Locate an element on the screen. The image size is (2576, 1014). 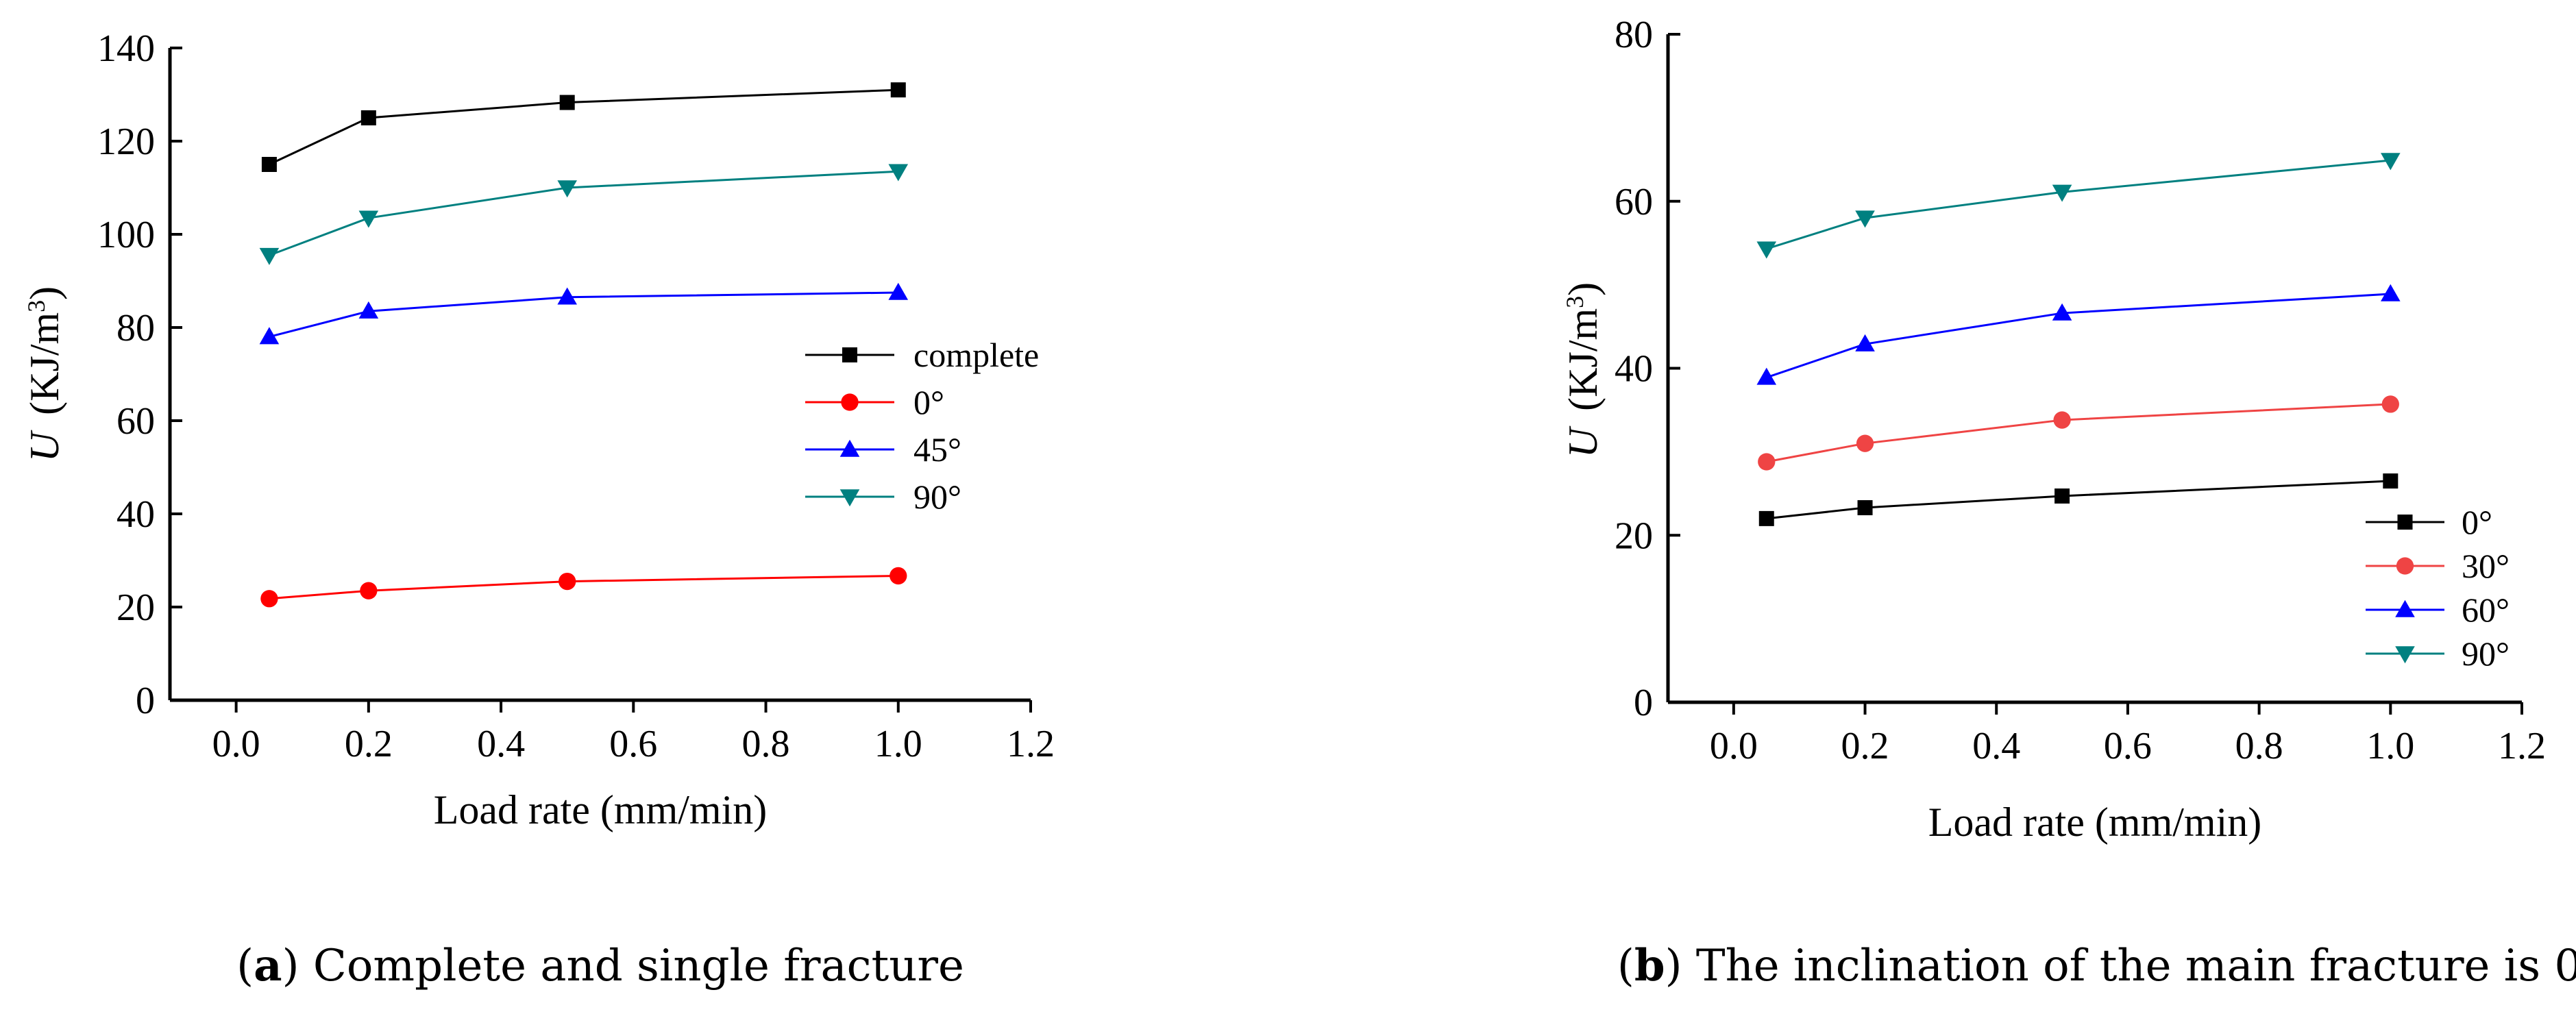
chart-a-legend-label: 0° is located at coordinates (929, 402).